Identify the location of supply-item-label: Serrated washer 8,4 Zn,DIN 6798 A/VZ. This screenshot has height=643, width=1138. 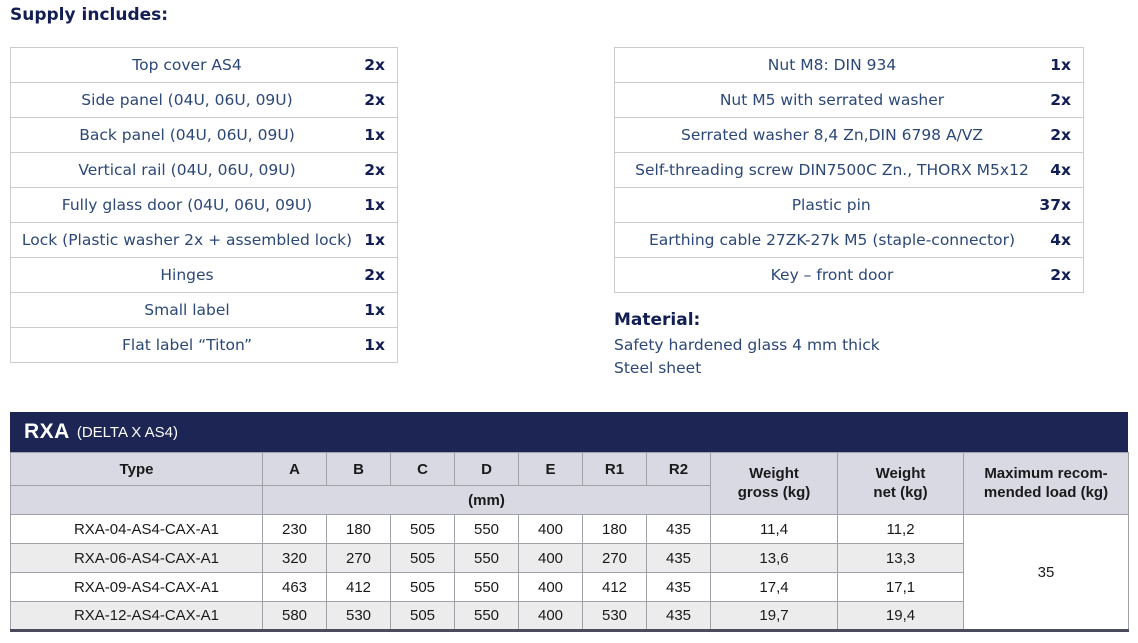
(832, 135).